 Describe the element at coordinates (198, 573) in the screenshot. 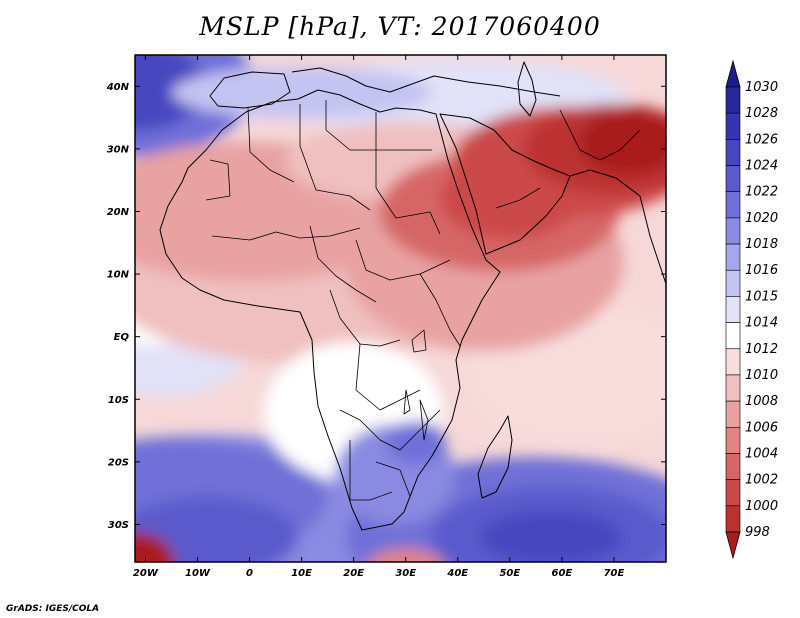

I see `lon-label: 10W` at that location.